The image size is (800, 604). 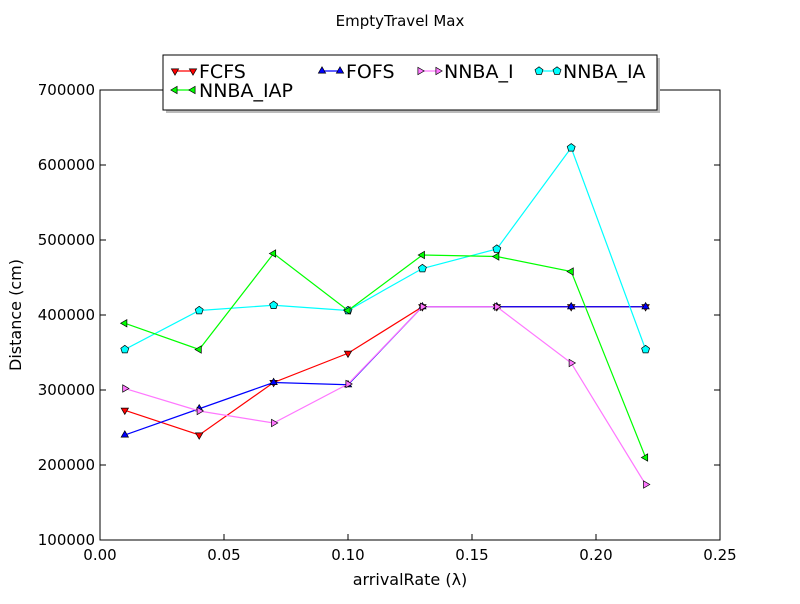 I want to click on legend-entry: NNBA_IA, so click(x=590, y=72).